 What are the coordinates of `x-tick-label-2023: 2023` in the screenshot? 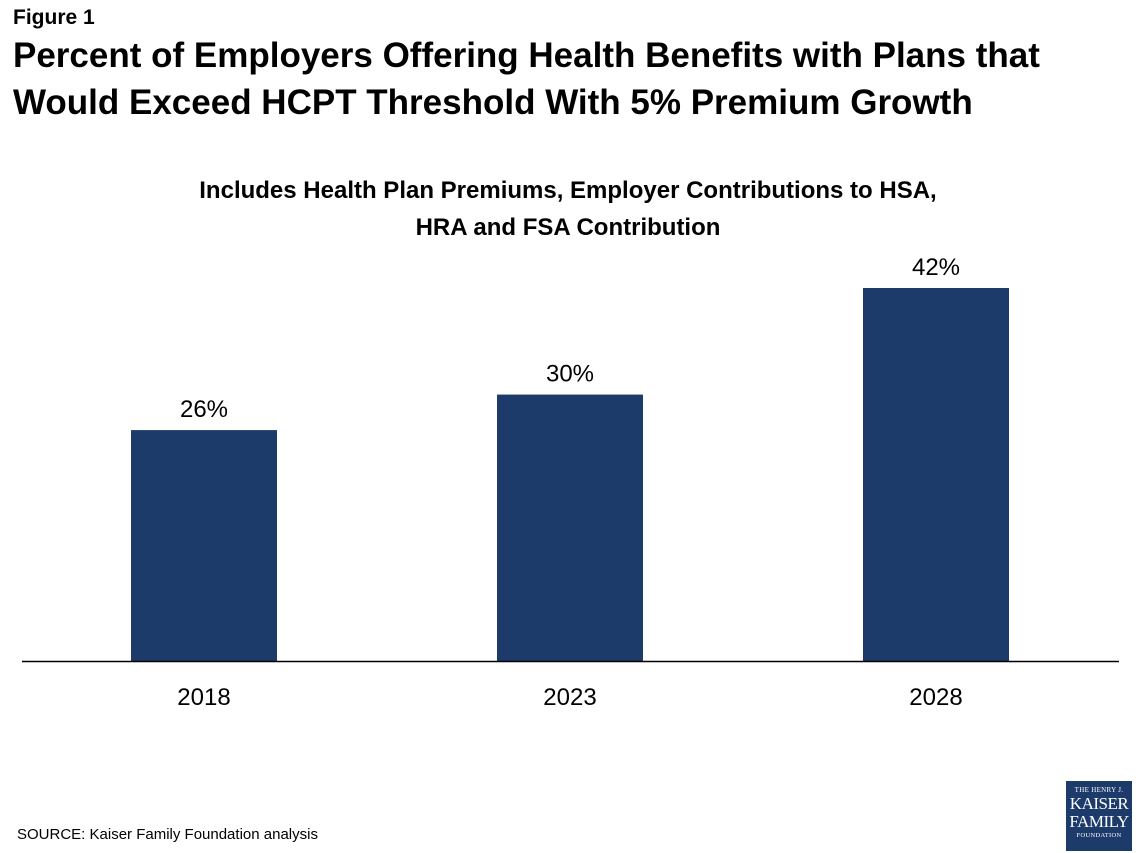 It's located at (569, 697).